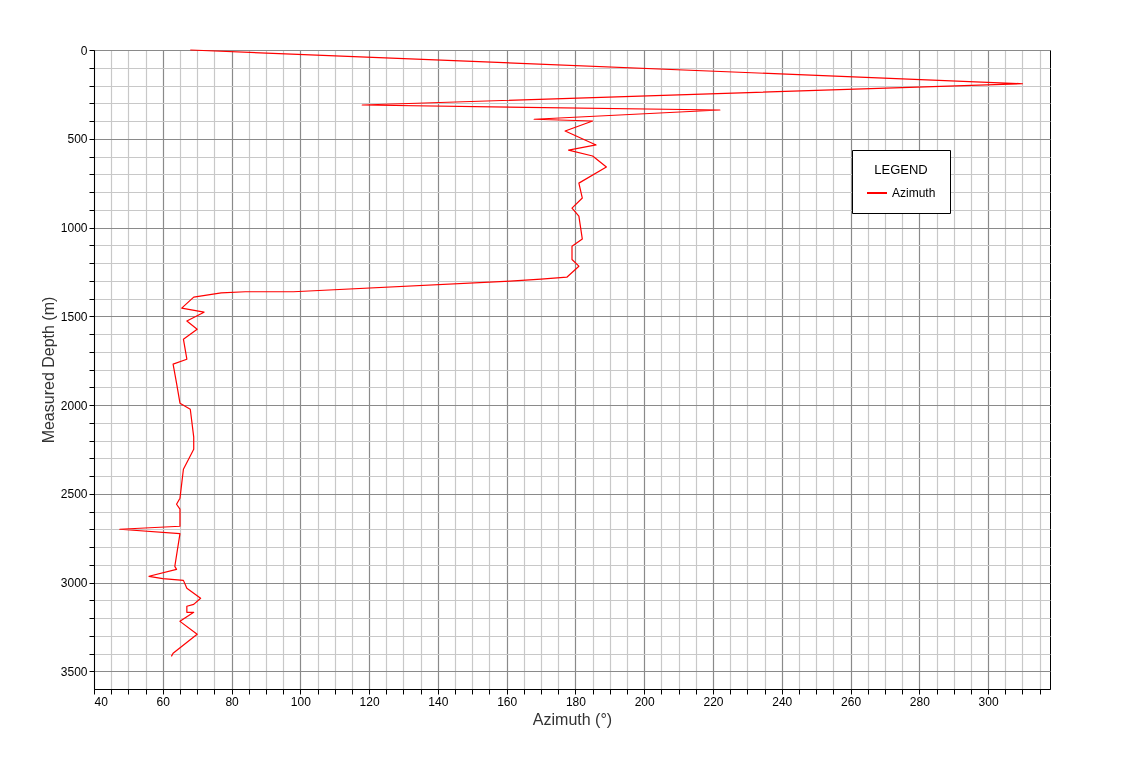  Describe the element at coordinates (74, 583) in the screenshot. I see `y-tick-label: 3000` at that location.